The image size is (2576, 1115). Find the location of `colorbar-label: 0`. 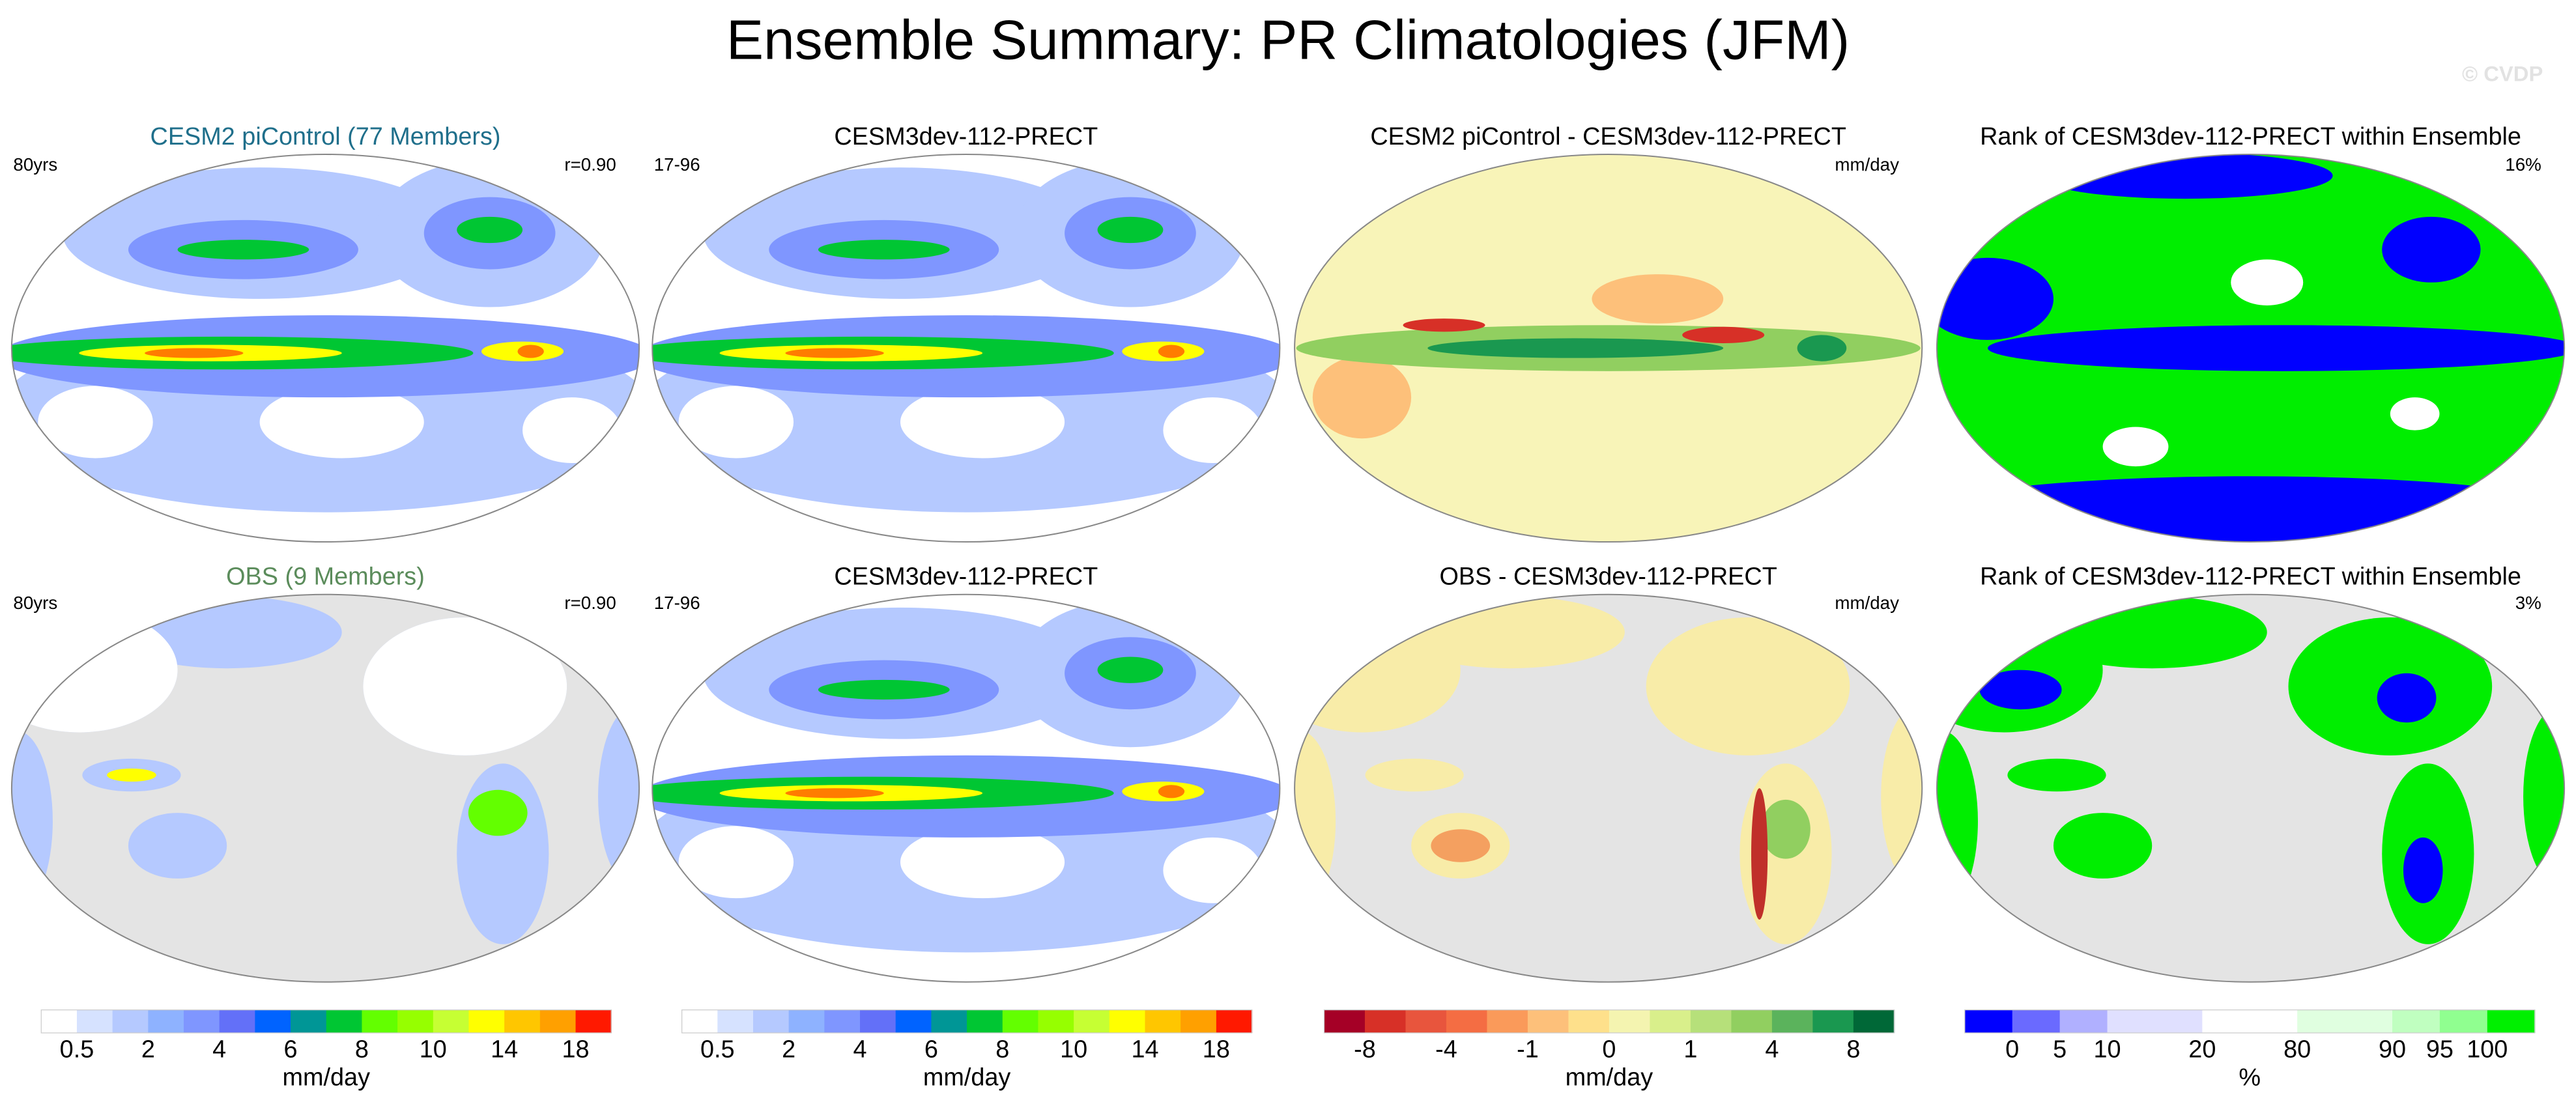

colorbar-label: 0 is located at coordinates (2012, 1050).